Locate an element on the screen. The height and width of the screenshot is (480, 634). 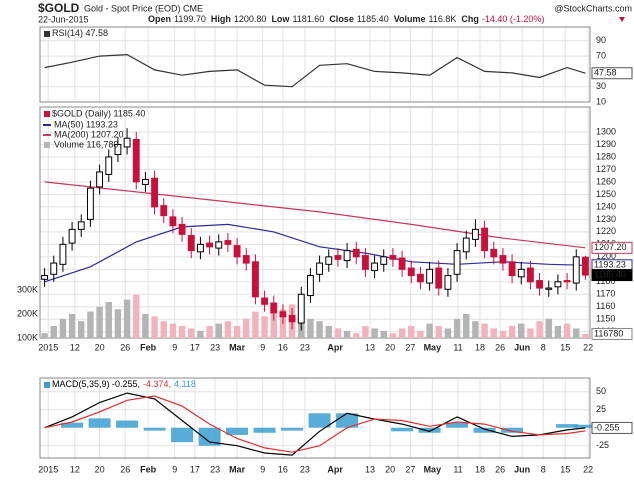
y-tick-label: 30 is located at coordinates (601, 86).